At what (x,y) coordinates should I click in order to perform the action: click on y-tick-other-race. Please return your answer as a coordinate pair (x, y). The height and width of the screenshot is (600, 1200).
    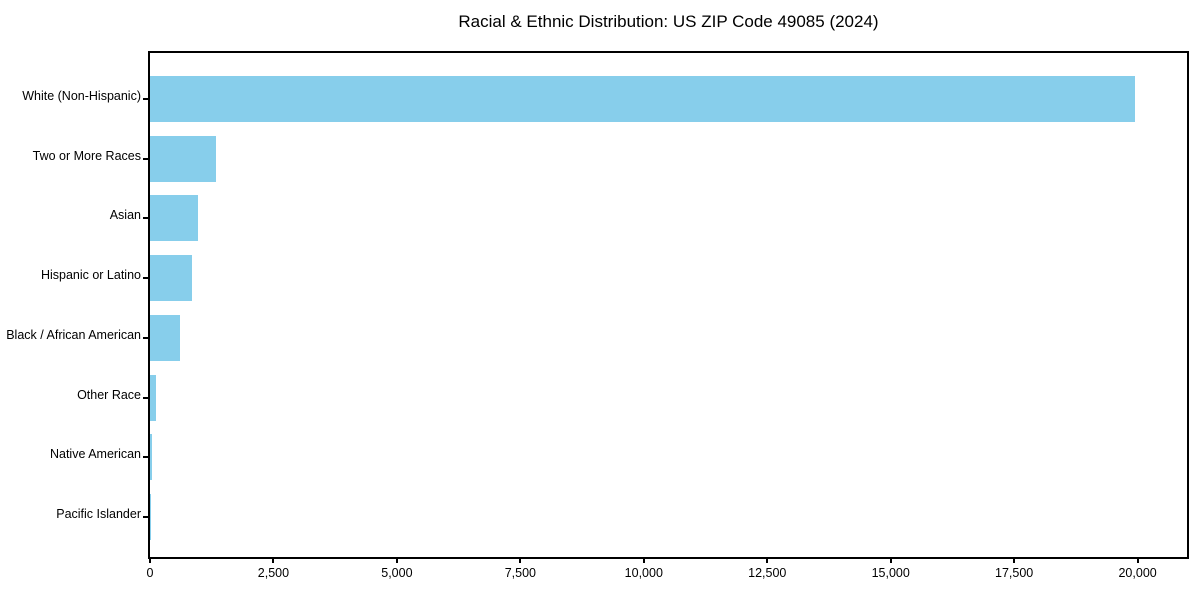
    Looking at the image, I should click on (145, 397).